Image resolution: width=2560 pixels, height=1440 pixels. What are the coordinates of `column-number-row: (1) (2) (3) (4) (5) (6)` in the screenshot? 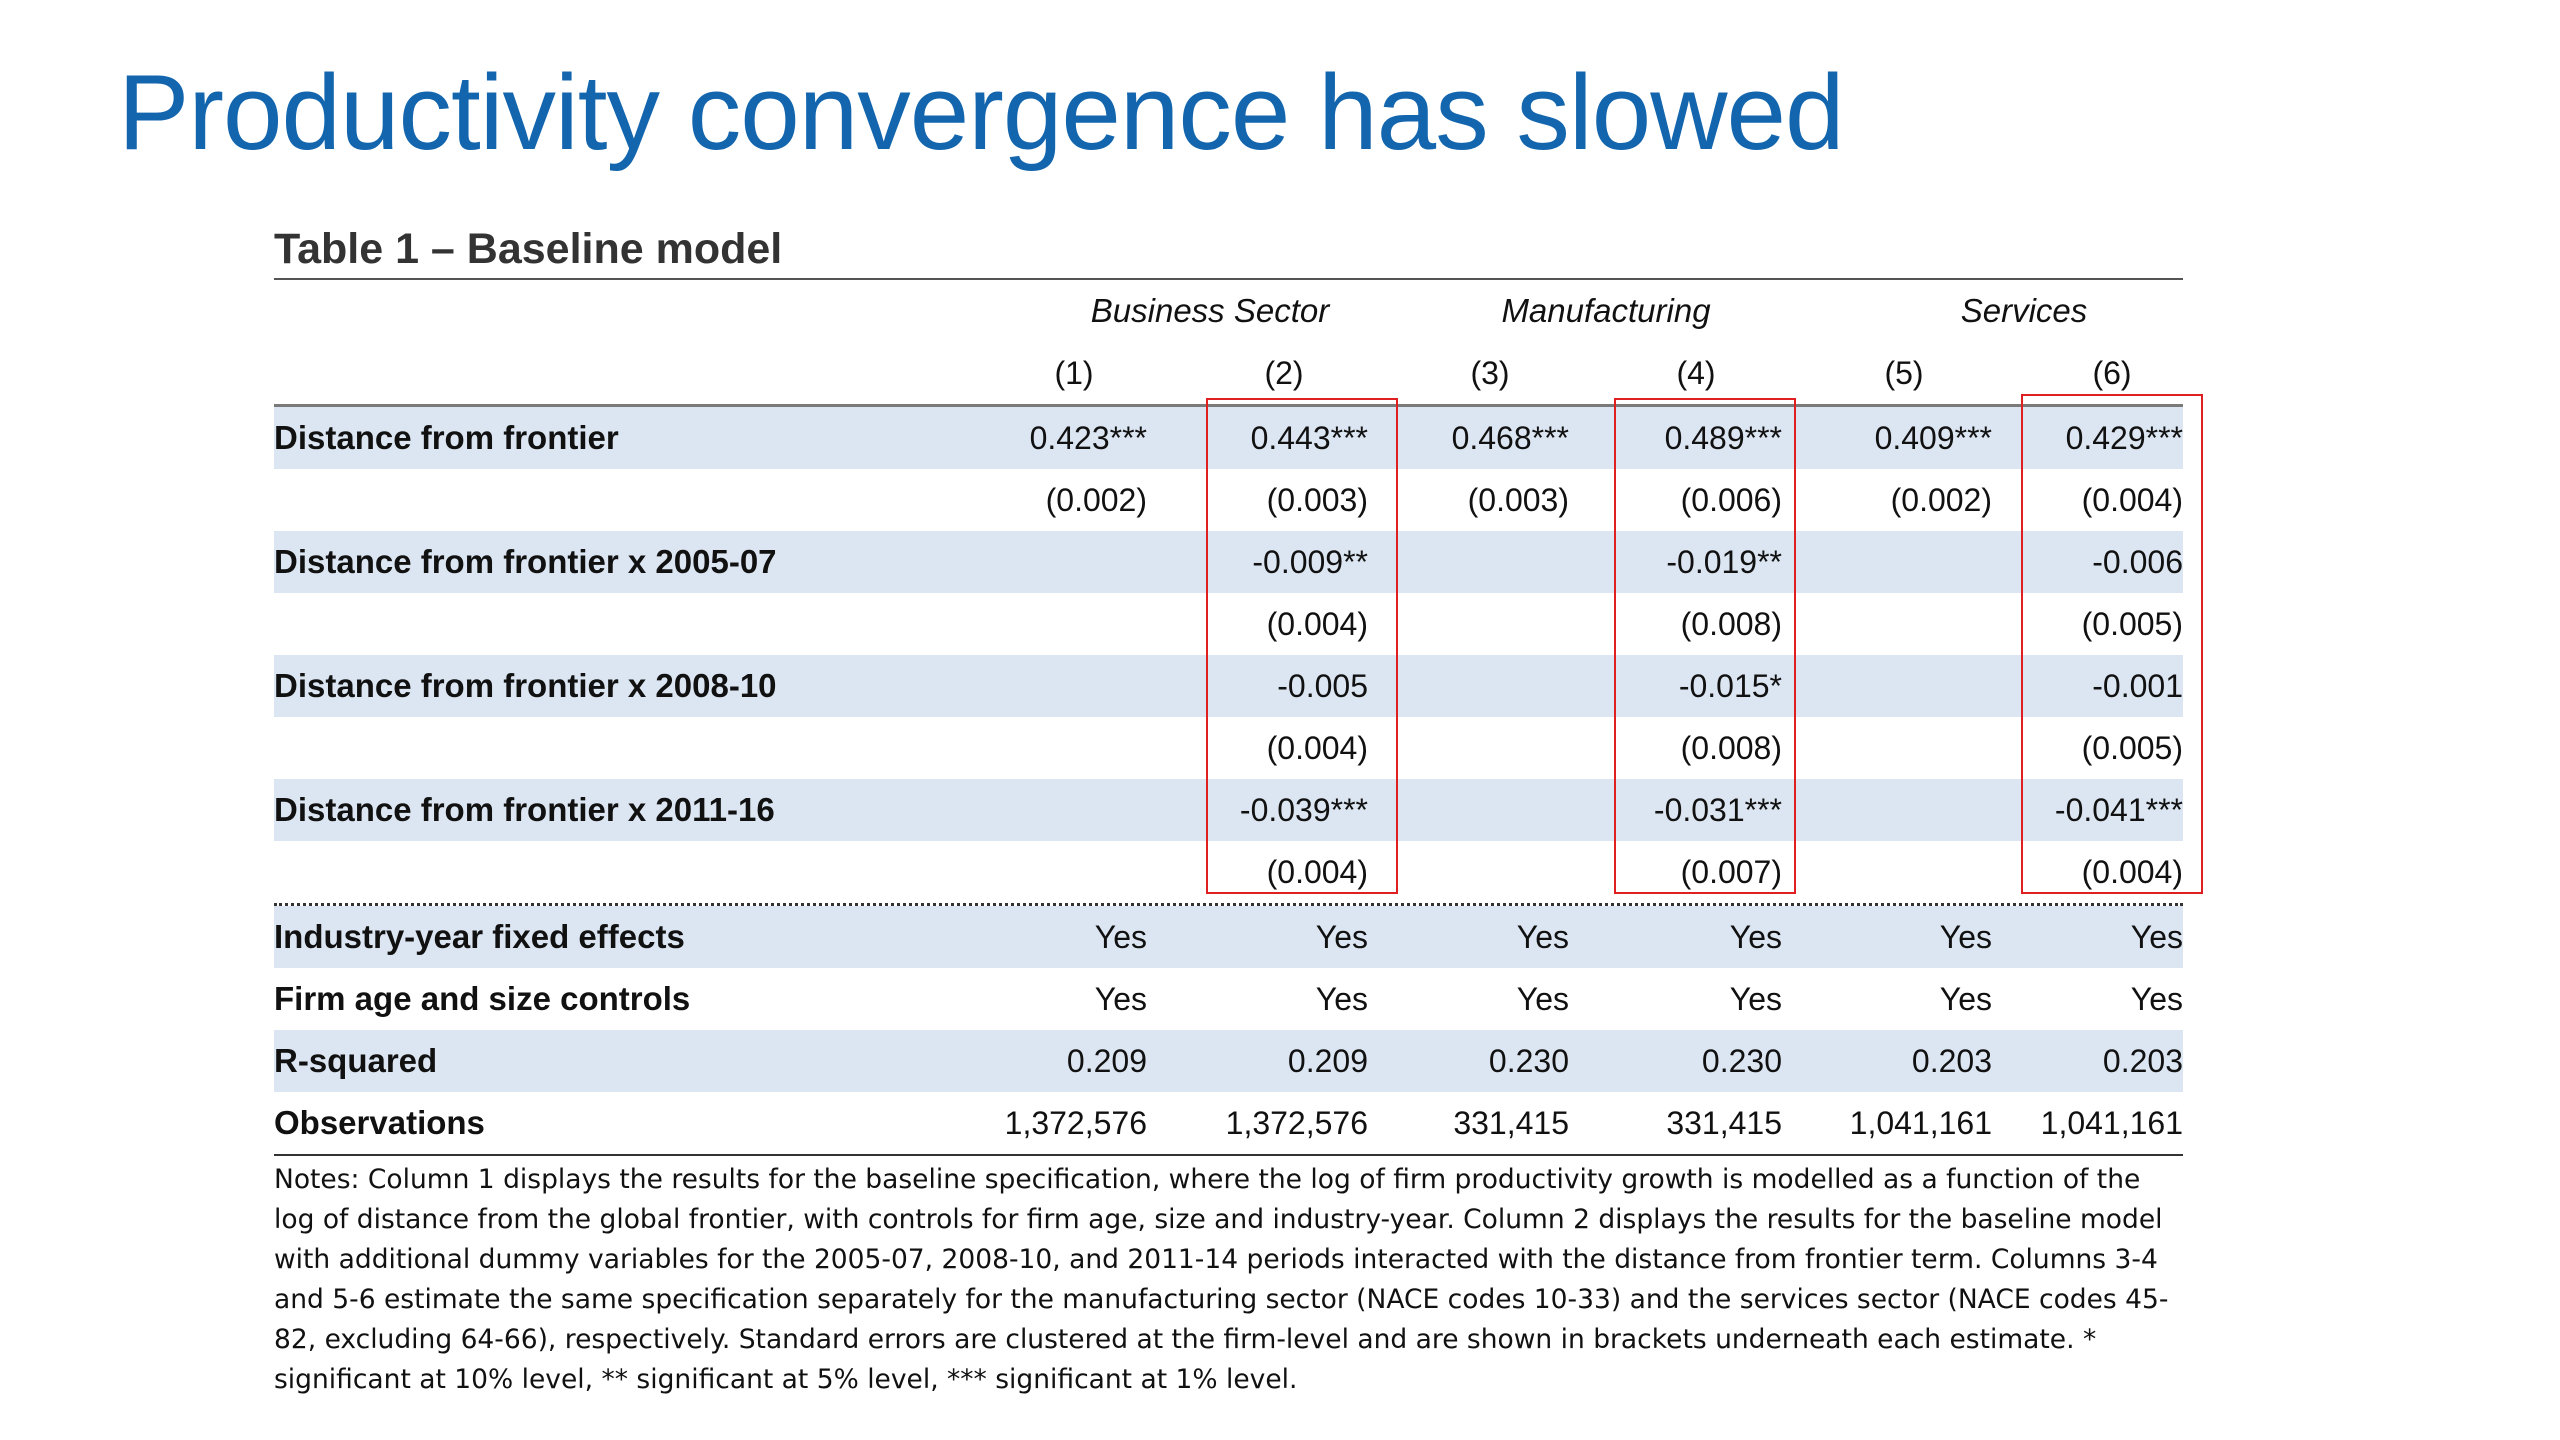 It's located at (1228, 373).